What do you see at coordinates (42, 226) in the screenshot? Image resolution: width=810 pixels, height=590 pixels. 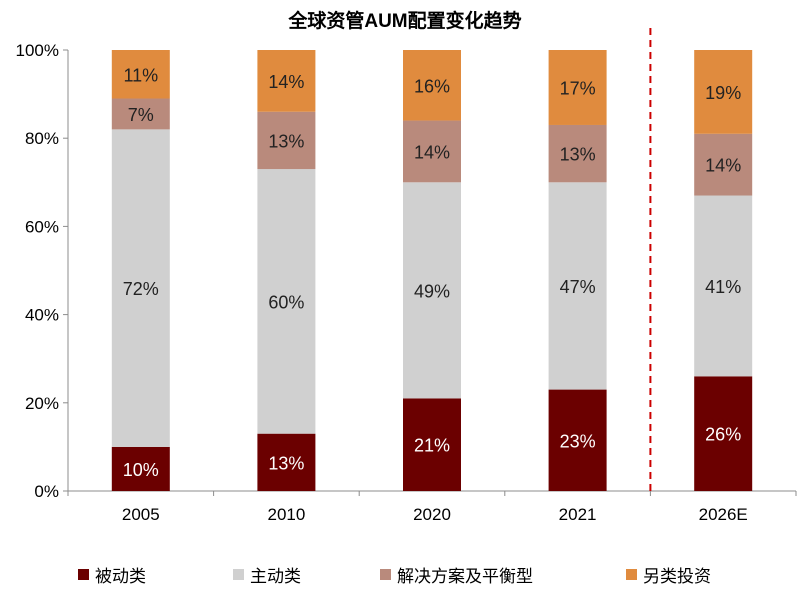 I see `y-tick-label: 60%` at bounding box center [42, 226].